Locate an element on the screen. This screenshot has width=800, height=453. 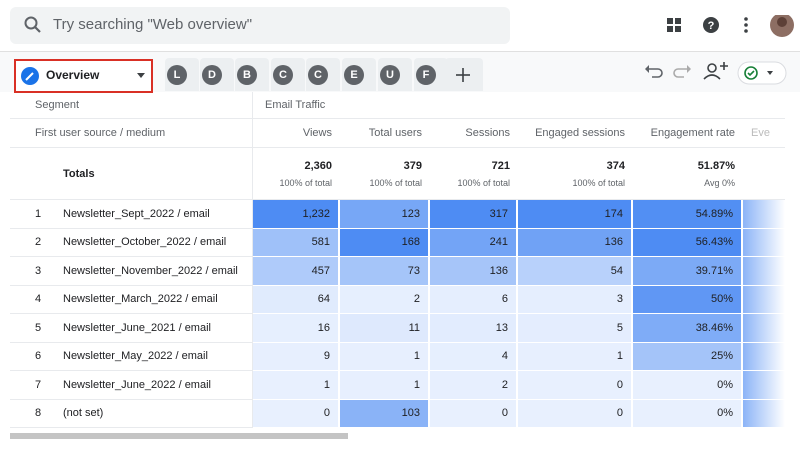
metric-cell: 11 is located at coordinates (385, 328).